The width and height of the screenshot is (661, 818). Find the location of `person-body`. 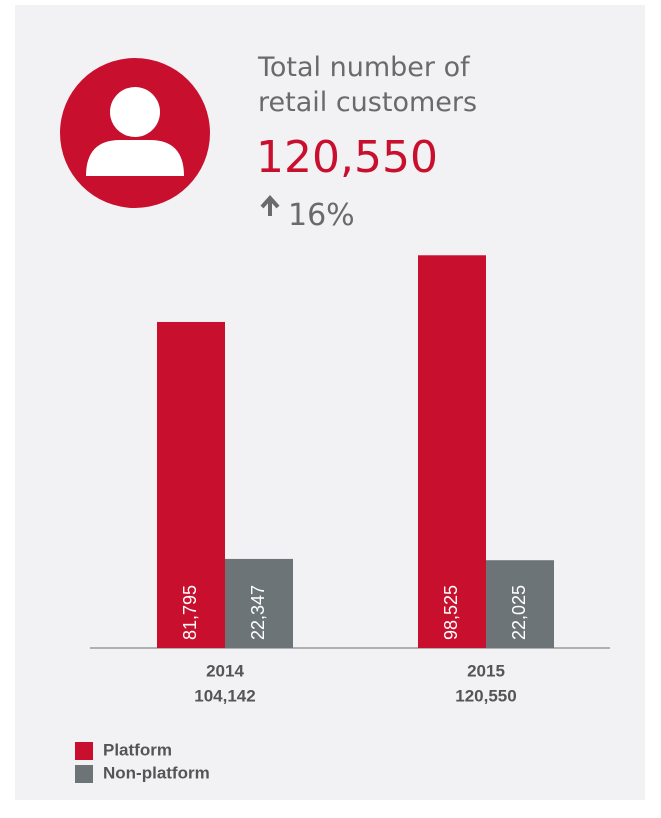

person-body is located at coordinates (135, 158).